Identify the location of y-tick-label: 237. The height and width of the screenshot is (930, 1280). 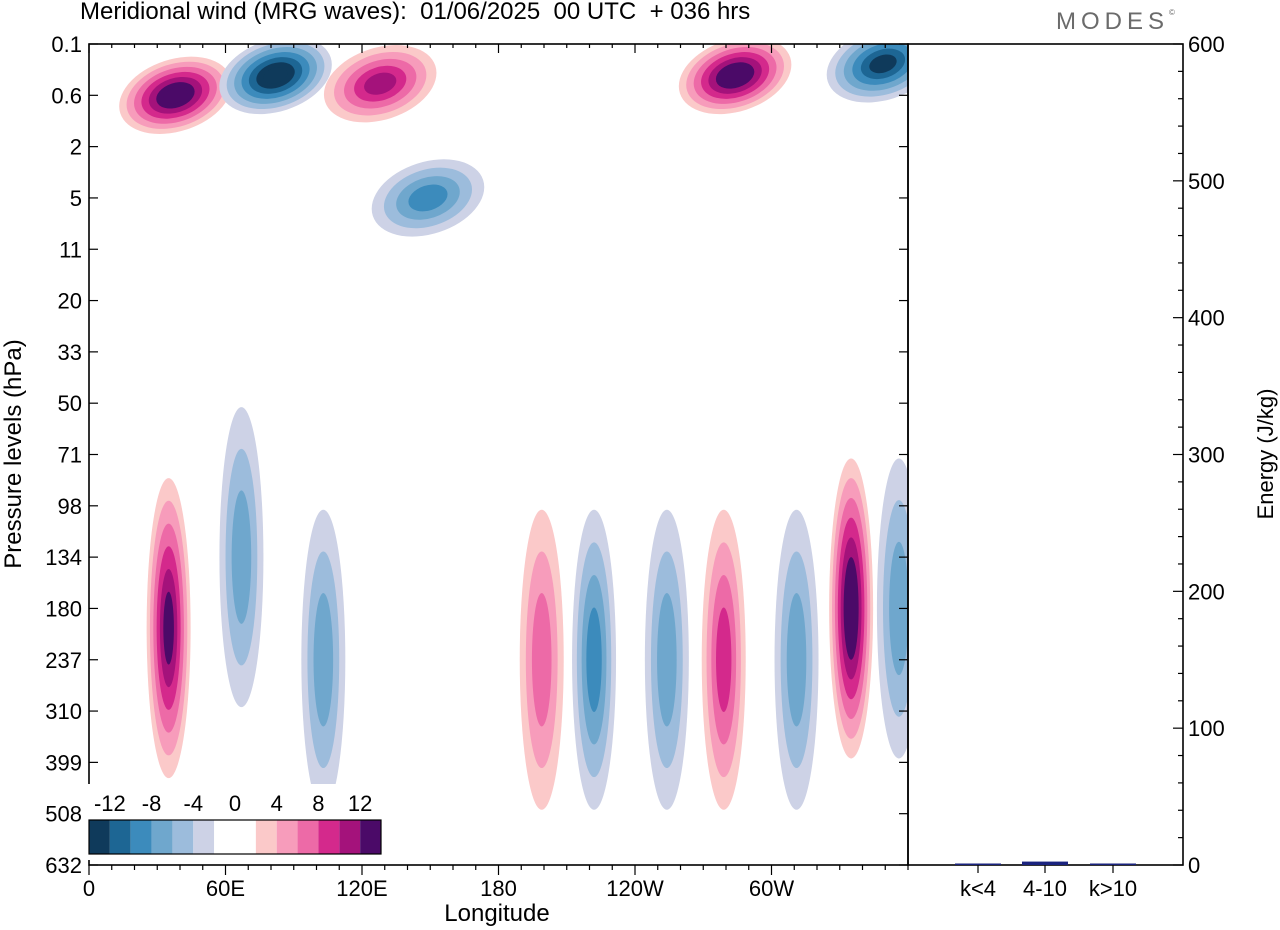
(63, 660).